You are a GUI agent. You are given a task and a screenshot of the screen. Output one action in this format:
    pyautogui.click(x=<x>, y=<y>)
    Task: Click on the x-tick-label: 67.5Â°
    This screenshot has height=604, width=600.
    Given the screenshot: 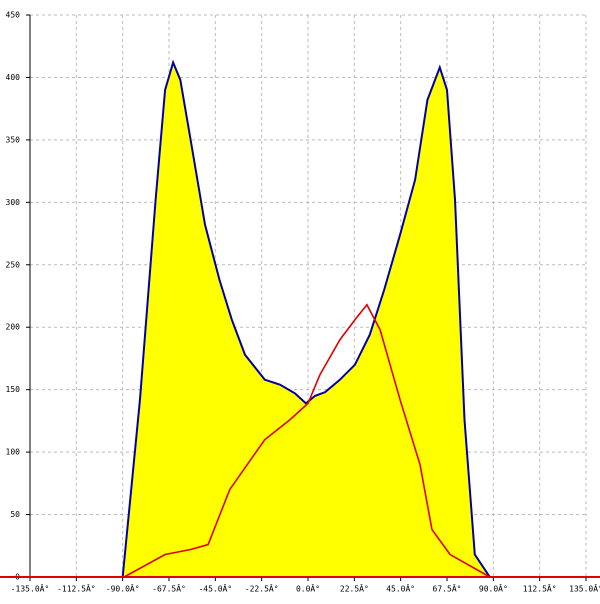 What is the action you would take?
    pyautogui.click(x=447, y=588)
    